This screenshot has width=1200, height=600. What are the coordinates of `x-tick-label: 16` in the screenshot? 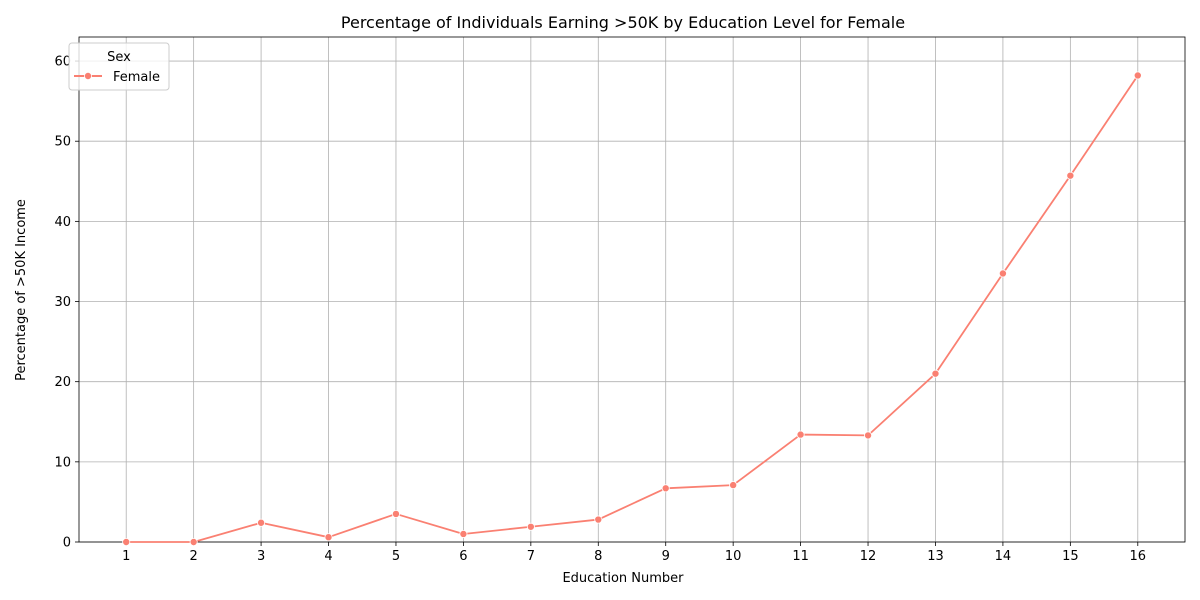 It's located at (1138, 556).